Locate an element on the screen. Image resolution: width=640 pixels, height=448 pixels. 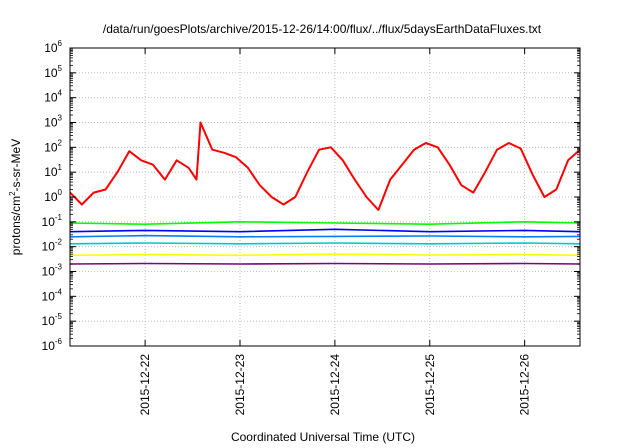
y-tick-label: 10⁰ is located at coordinates (53, 196).